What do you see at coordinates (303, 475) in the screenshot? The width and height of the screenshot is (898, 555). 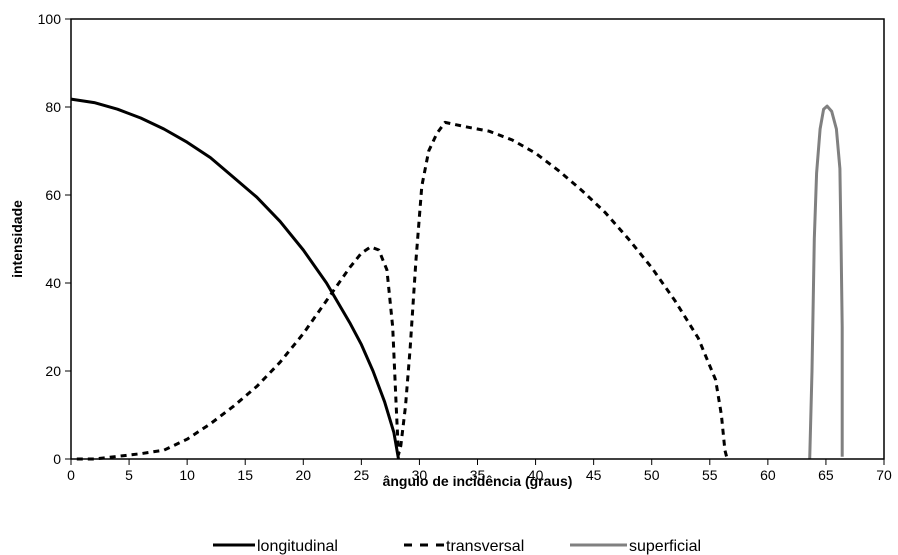 I see `x-tick-label: 20` at bounding box center [303, 475].